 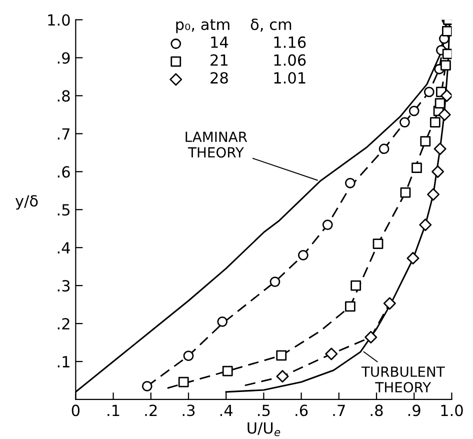 What do you see at coordinates (64, 248) in the screenshot?
I see `y-tick-label: .4` at bounding box center [64, 248].